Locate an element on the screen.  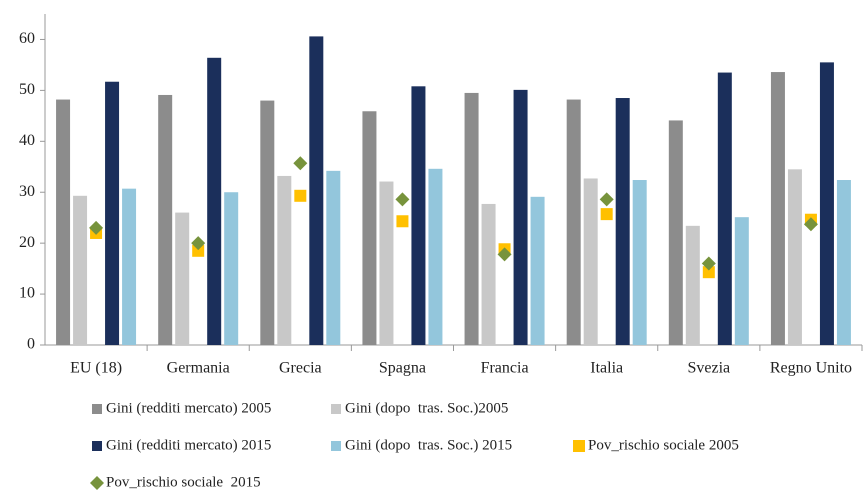
x-tick-label: Grecia is located at coordinates (300, 368).